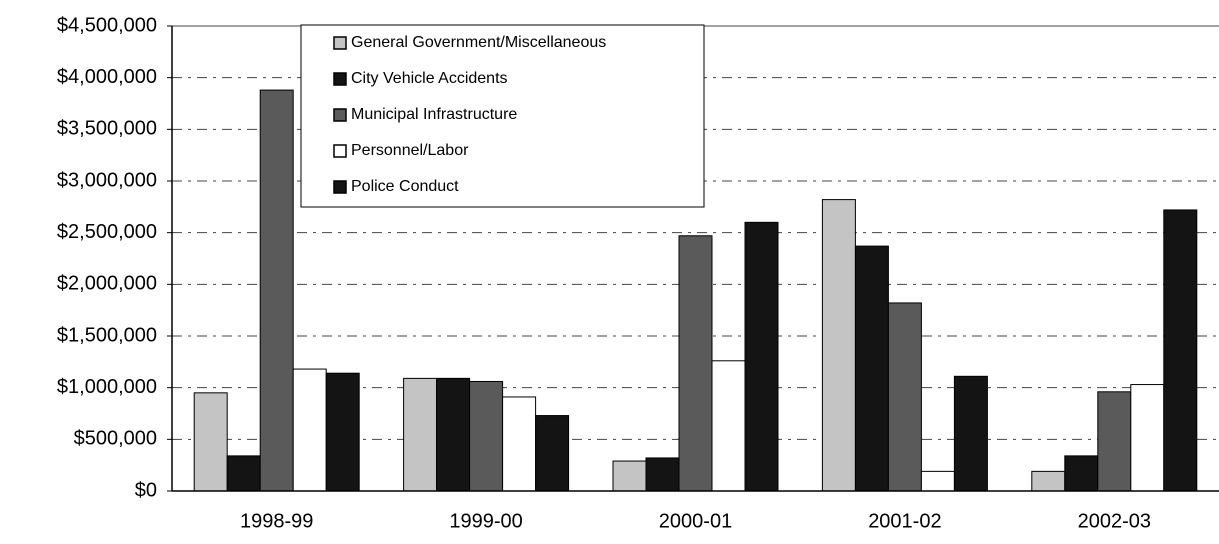  Describe the element at coordinates (410, 150) in the screenshot. I see `legend-label: Personnel/Labor` at that location.